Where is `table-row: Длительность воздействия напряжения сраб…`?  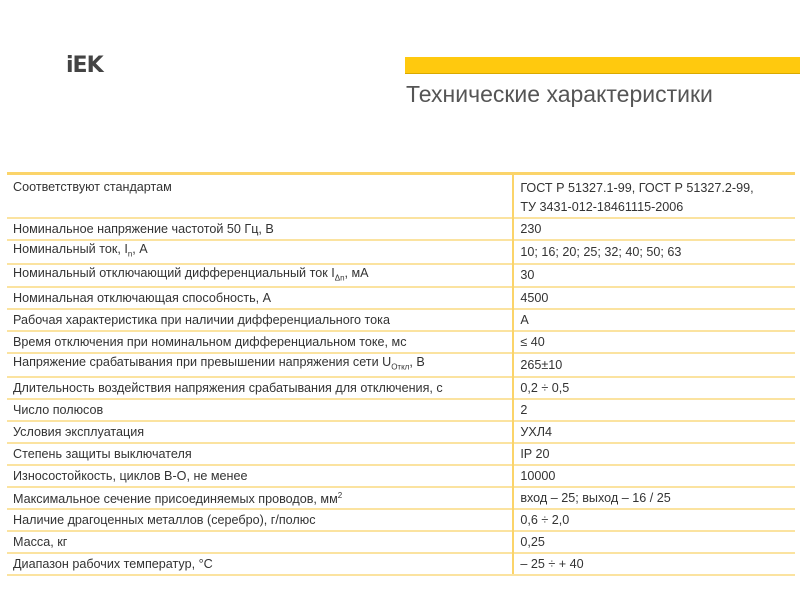 table-row: Длительность воздействия напряжения сраб… is located at coordinates (401, 387).